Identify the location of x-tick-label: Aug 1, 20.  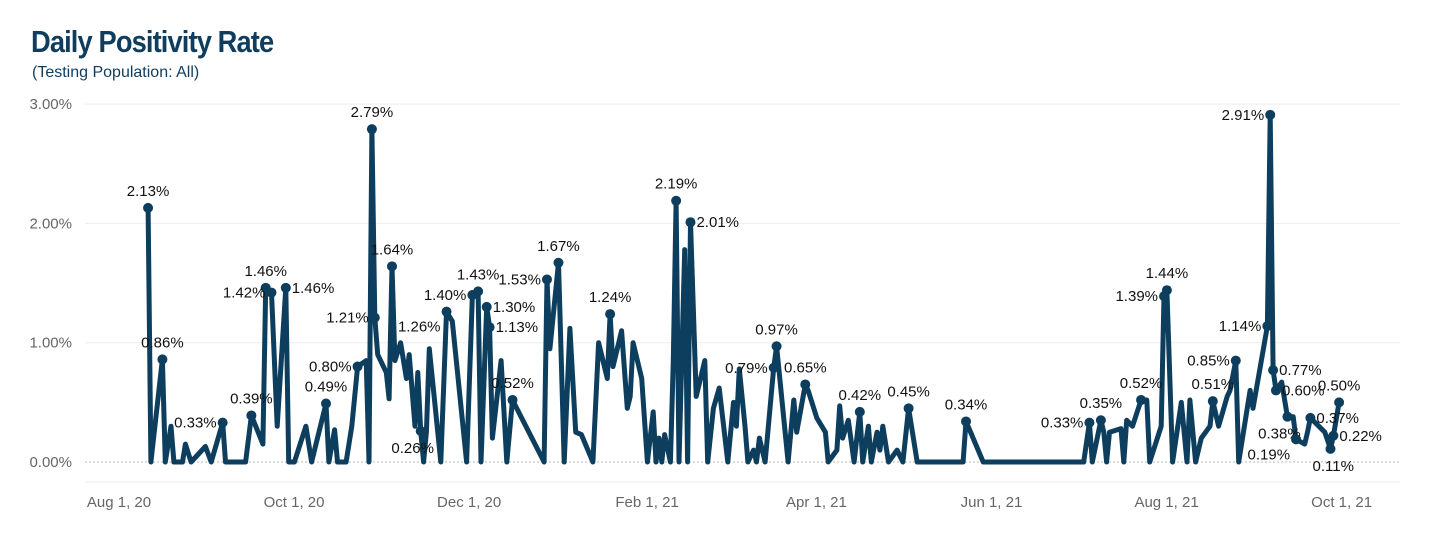
(119, 502).